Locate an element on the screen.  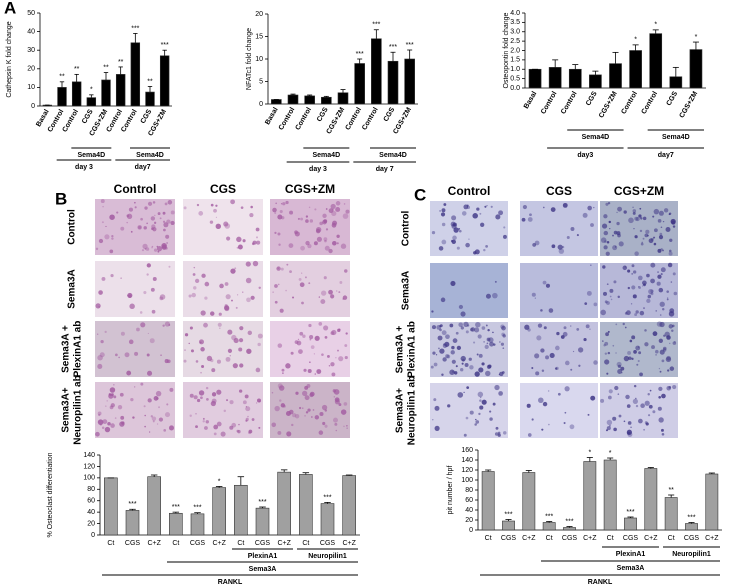
y-tick-label: 2.0 is located at coordinates (515, 50).